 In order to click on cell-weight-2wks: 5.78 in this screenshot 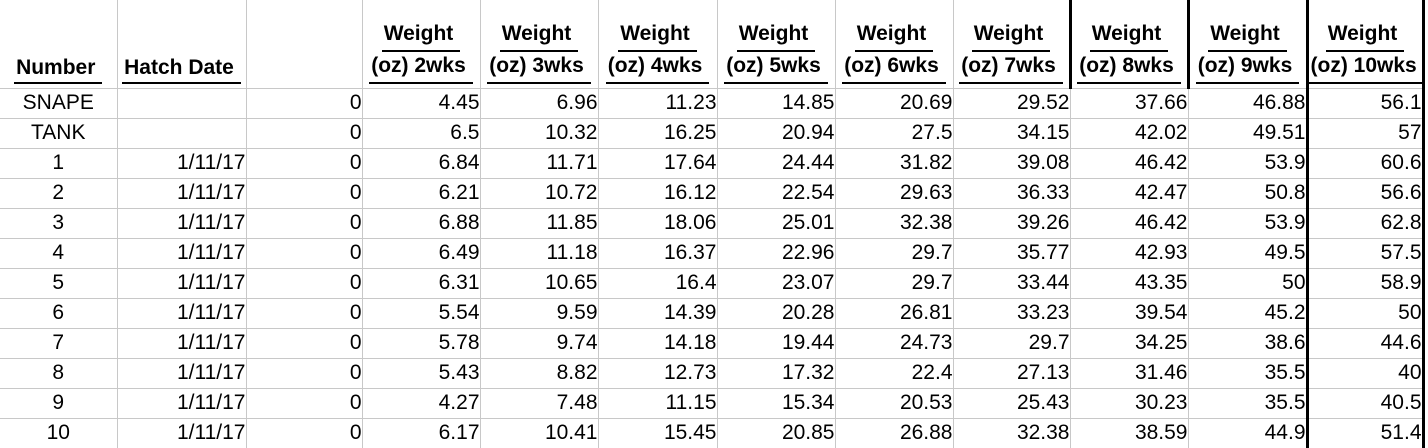, I will do `click(421, 343)`.